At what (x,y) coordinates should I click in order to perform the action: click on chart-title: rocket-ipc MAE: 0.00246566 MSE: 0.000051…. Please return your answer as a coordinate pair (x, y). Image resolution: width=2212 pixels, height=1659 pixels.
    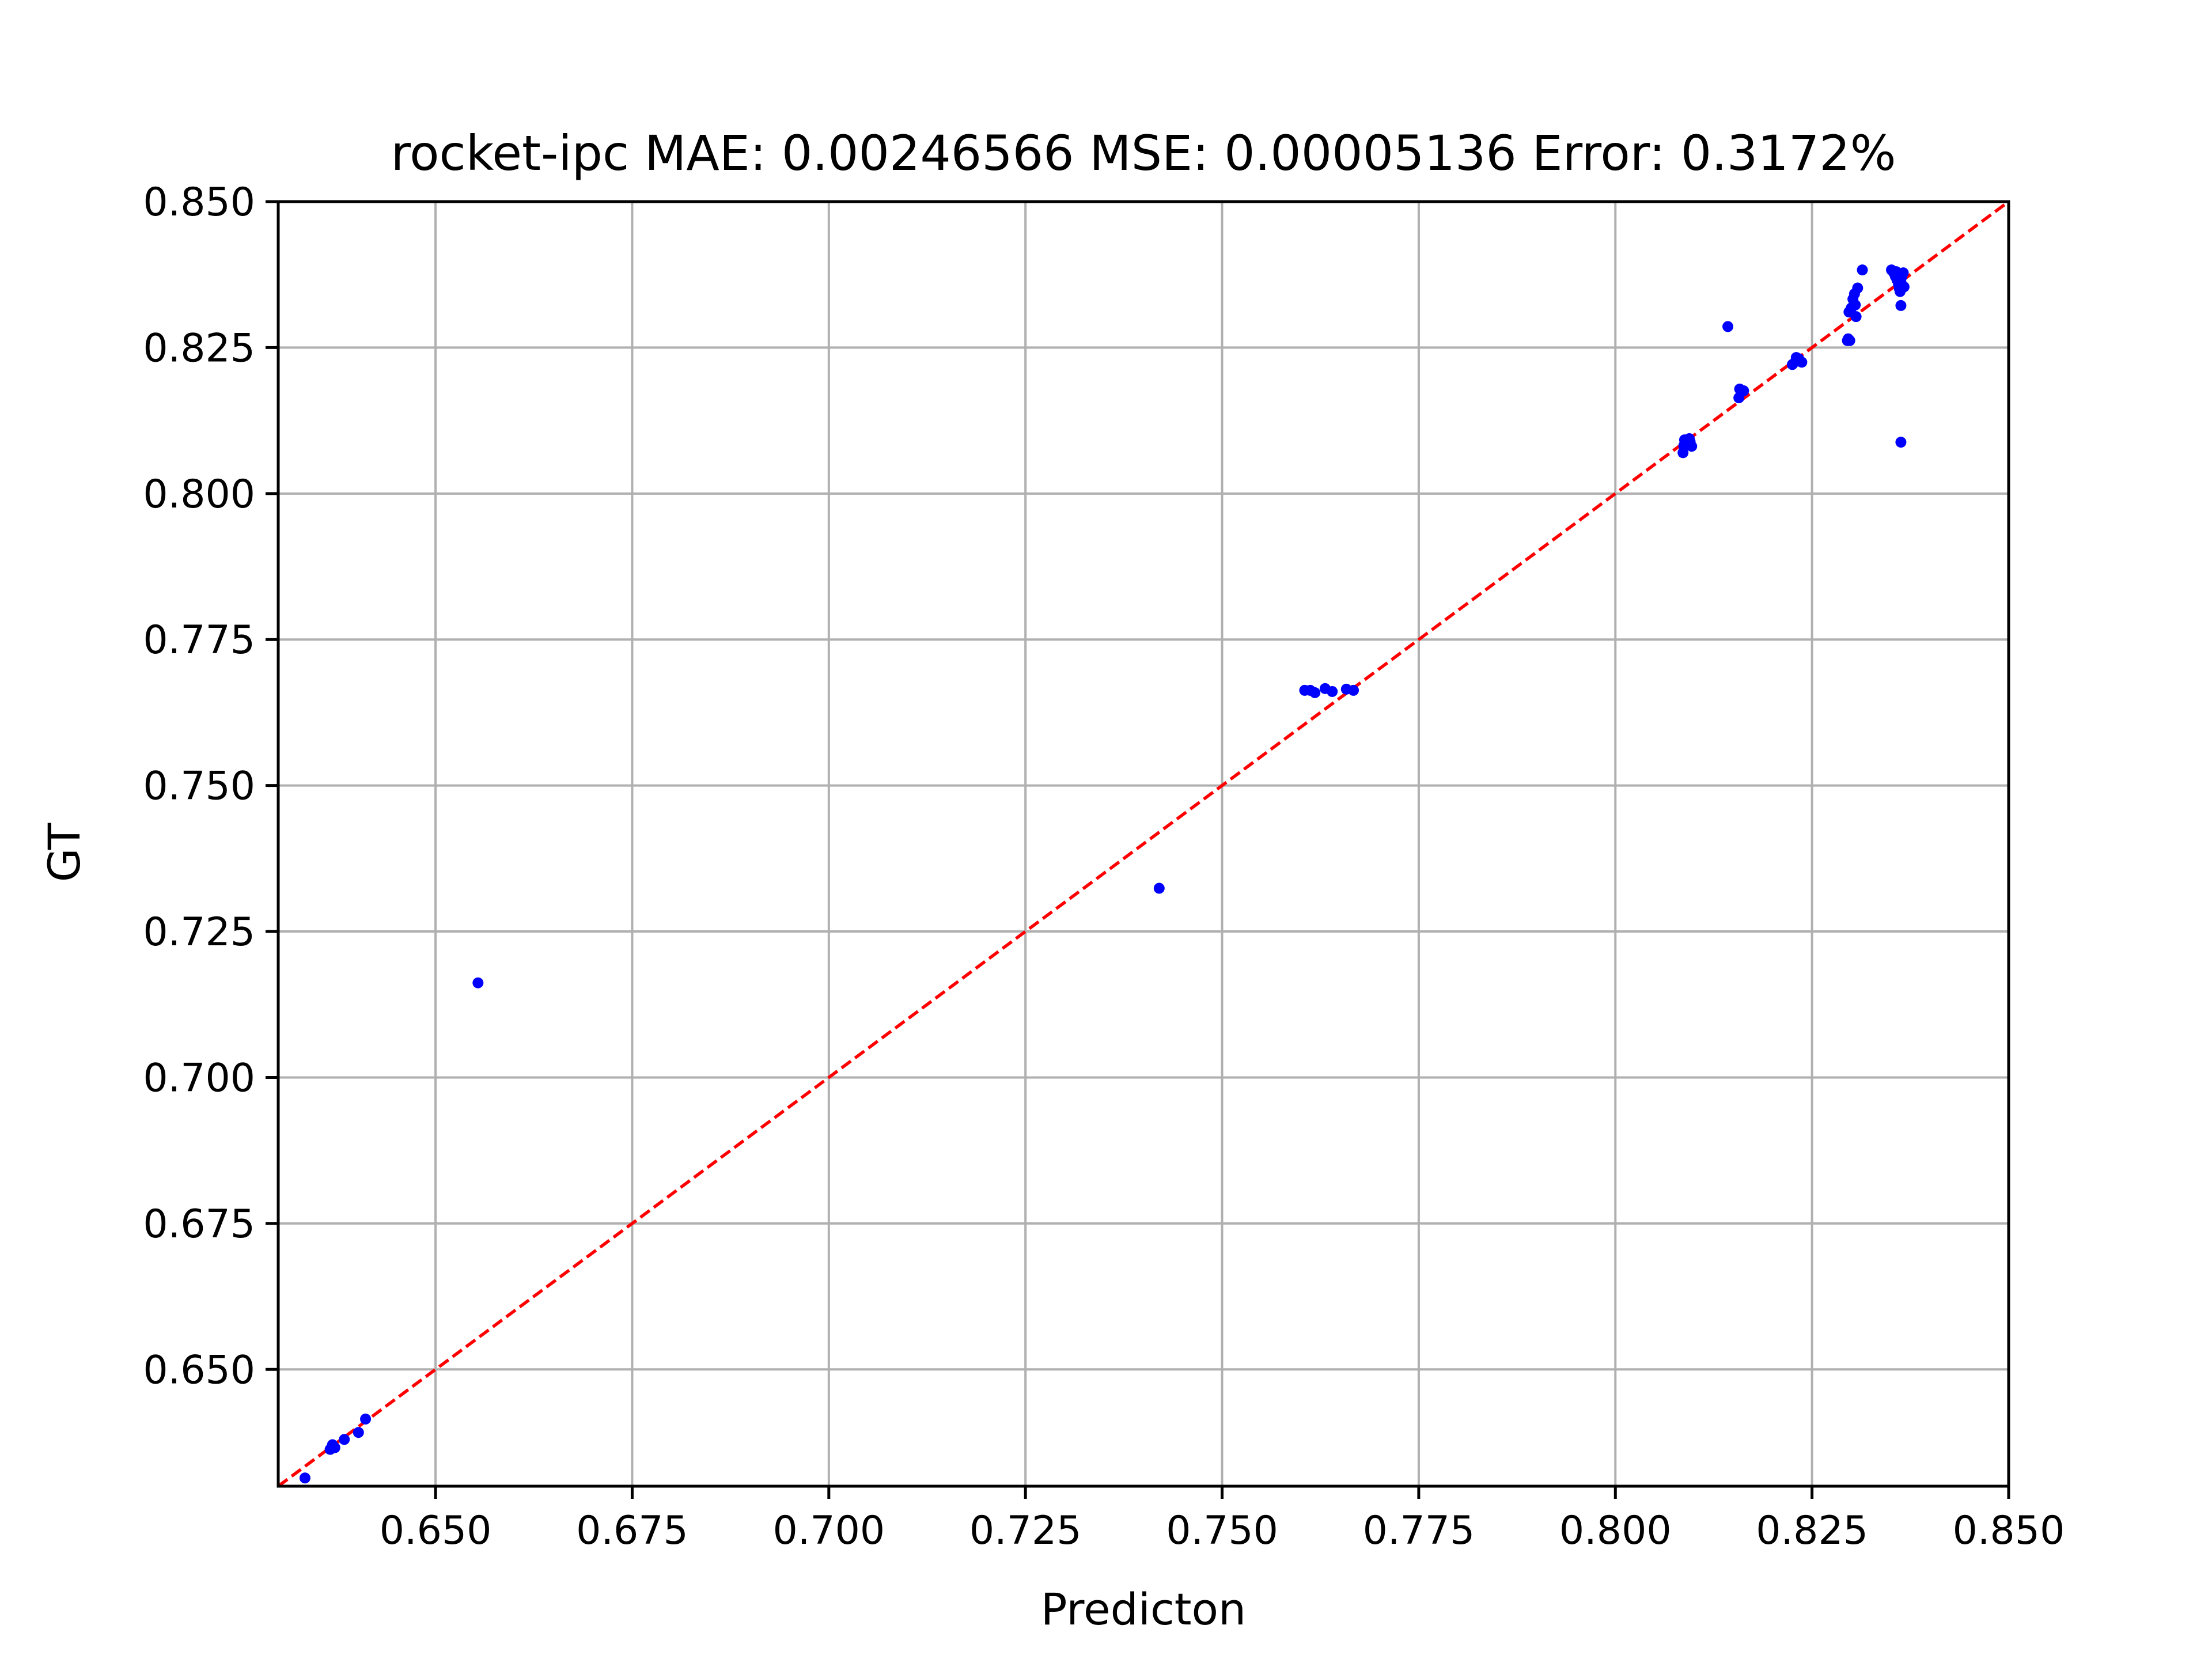
    Looking at the image, I should click on (1143, 153).